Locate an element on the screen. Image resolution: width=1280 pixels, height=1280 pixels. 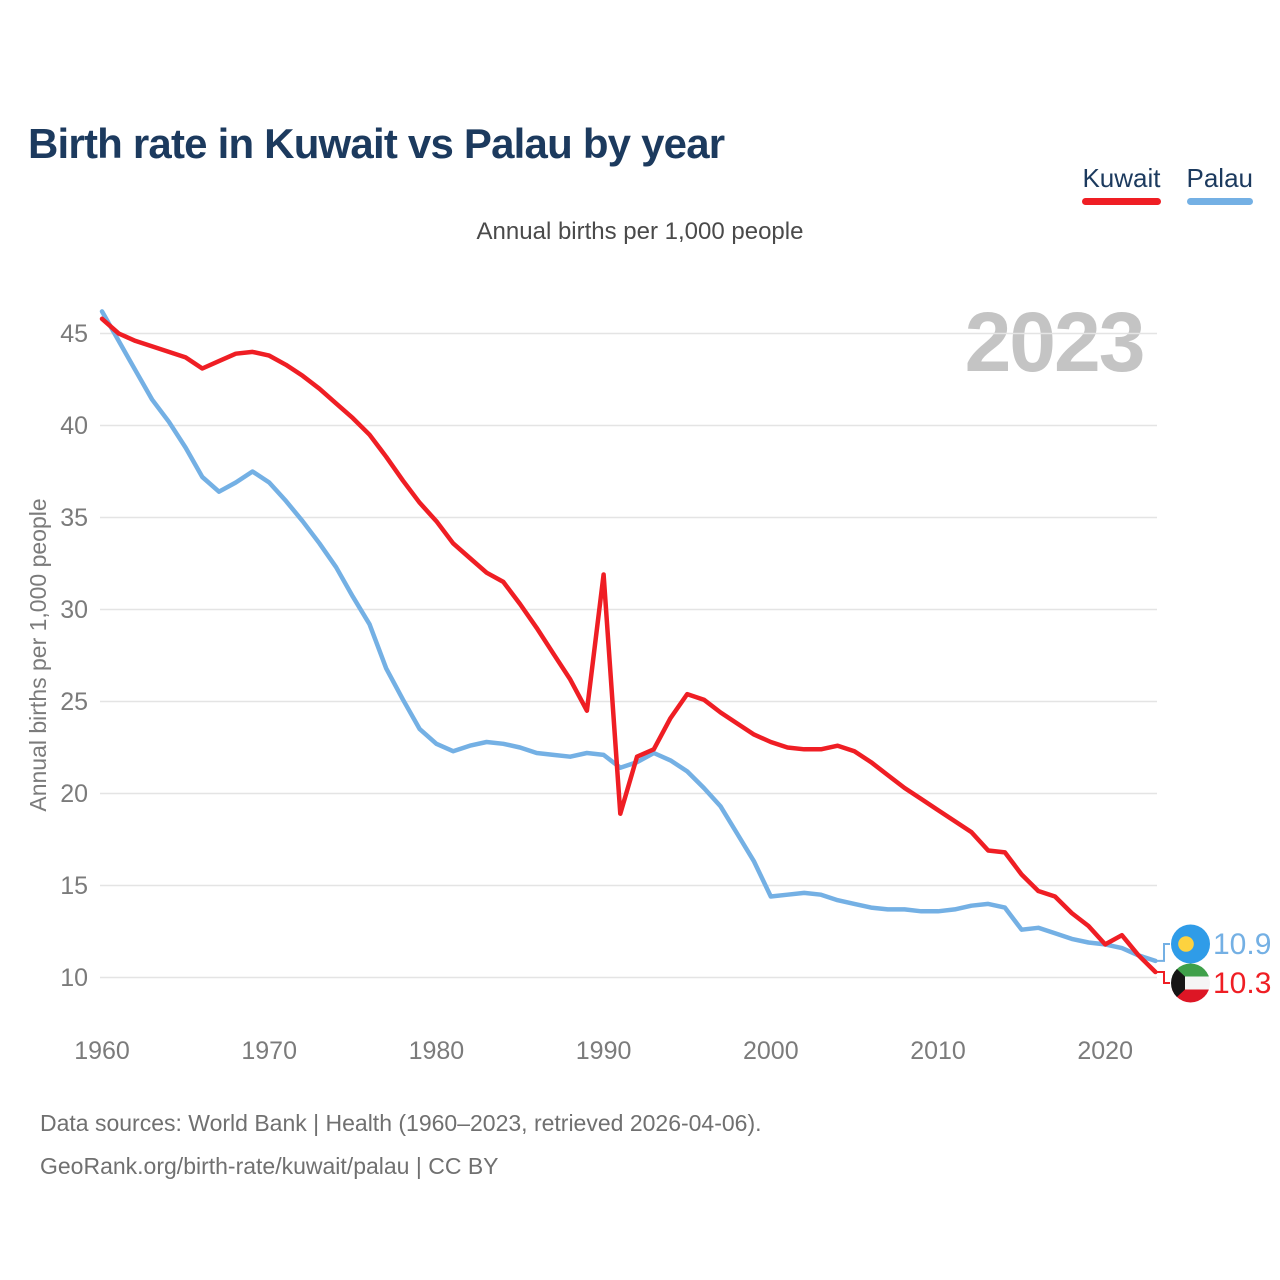
x-tick-label: 1970 is located at coordinates (269, 1051).